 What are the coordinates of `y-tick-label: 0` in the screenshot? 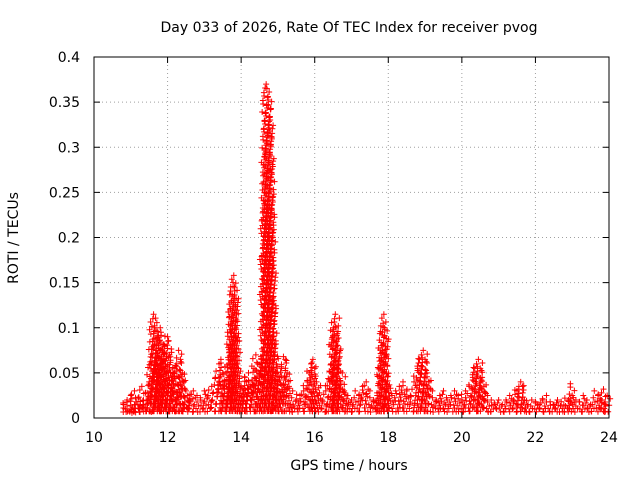 It's located at (75, 419).